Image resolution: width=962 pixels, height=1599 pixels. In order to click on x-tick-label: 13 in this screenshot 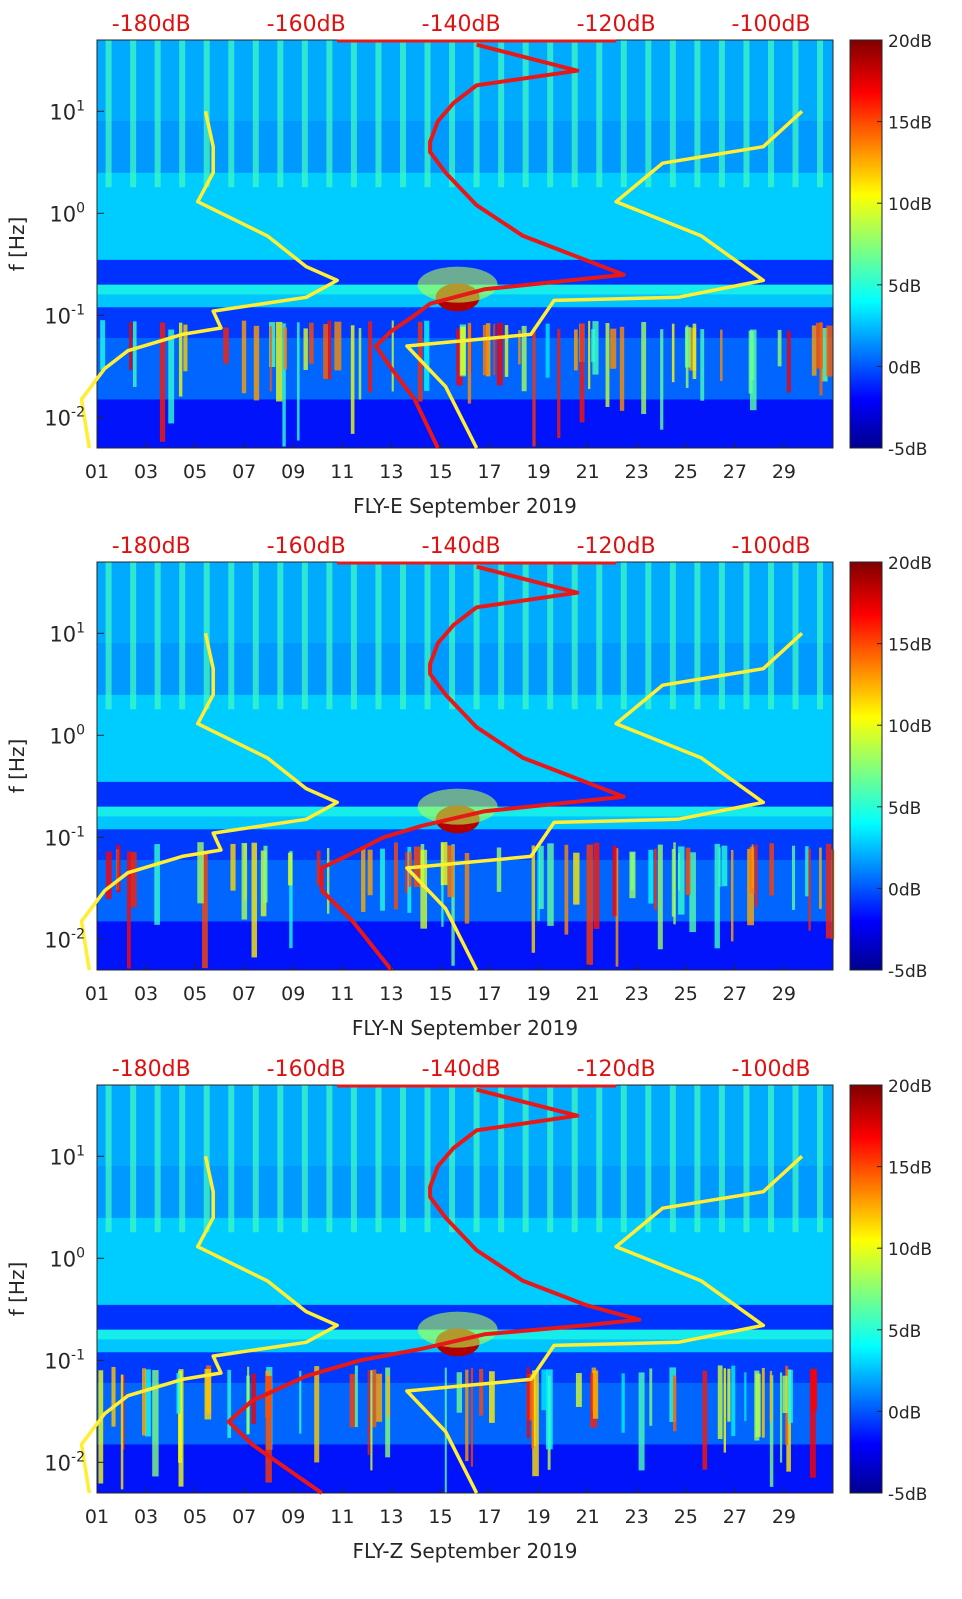, I will do `click(391, 994)`.